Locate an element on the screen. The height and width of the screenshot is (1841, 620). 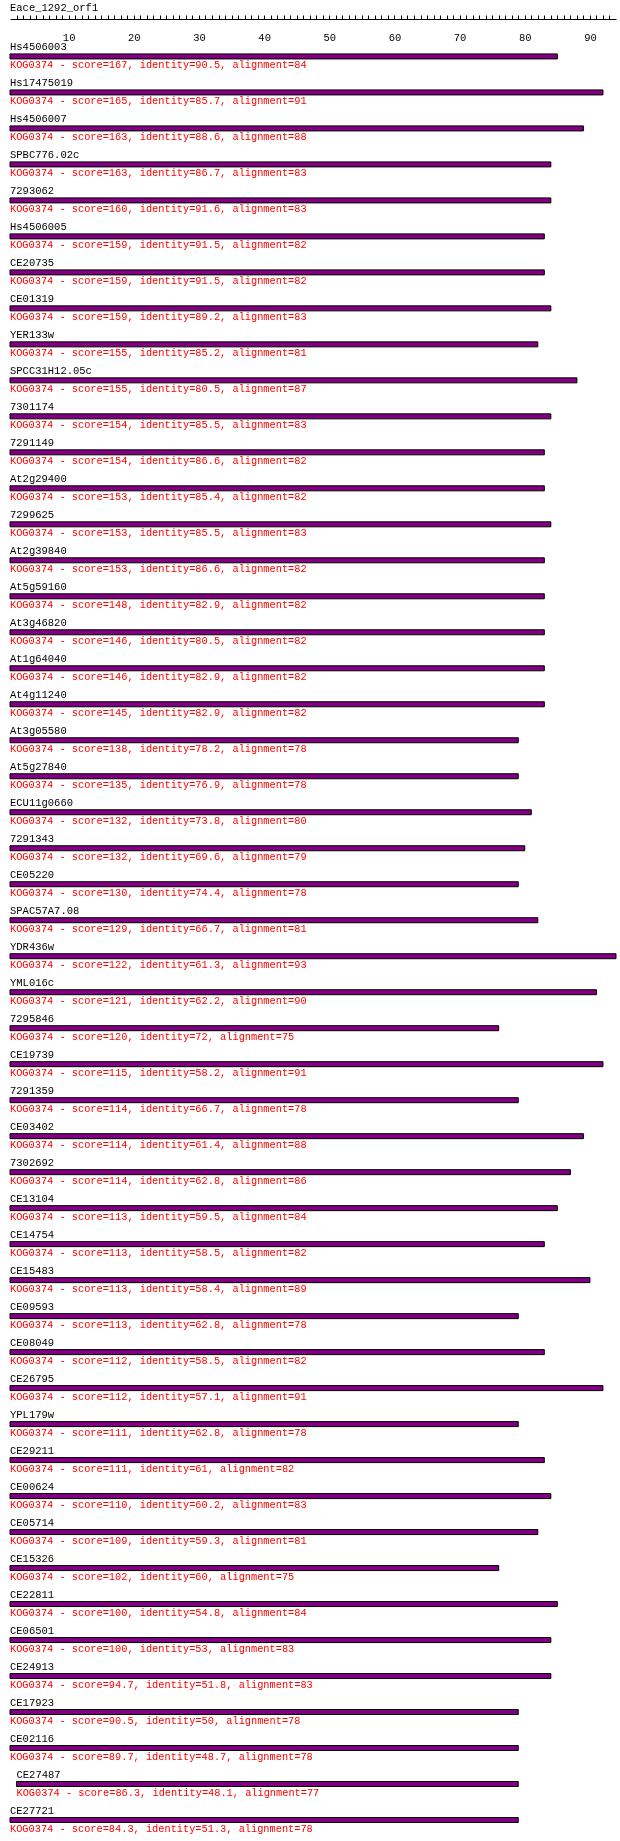
y-tick-label: At5g59160 is located at coordinates (38, 587).